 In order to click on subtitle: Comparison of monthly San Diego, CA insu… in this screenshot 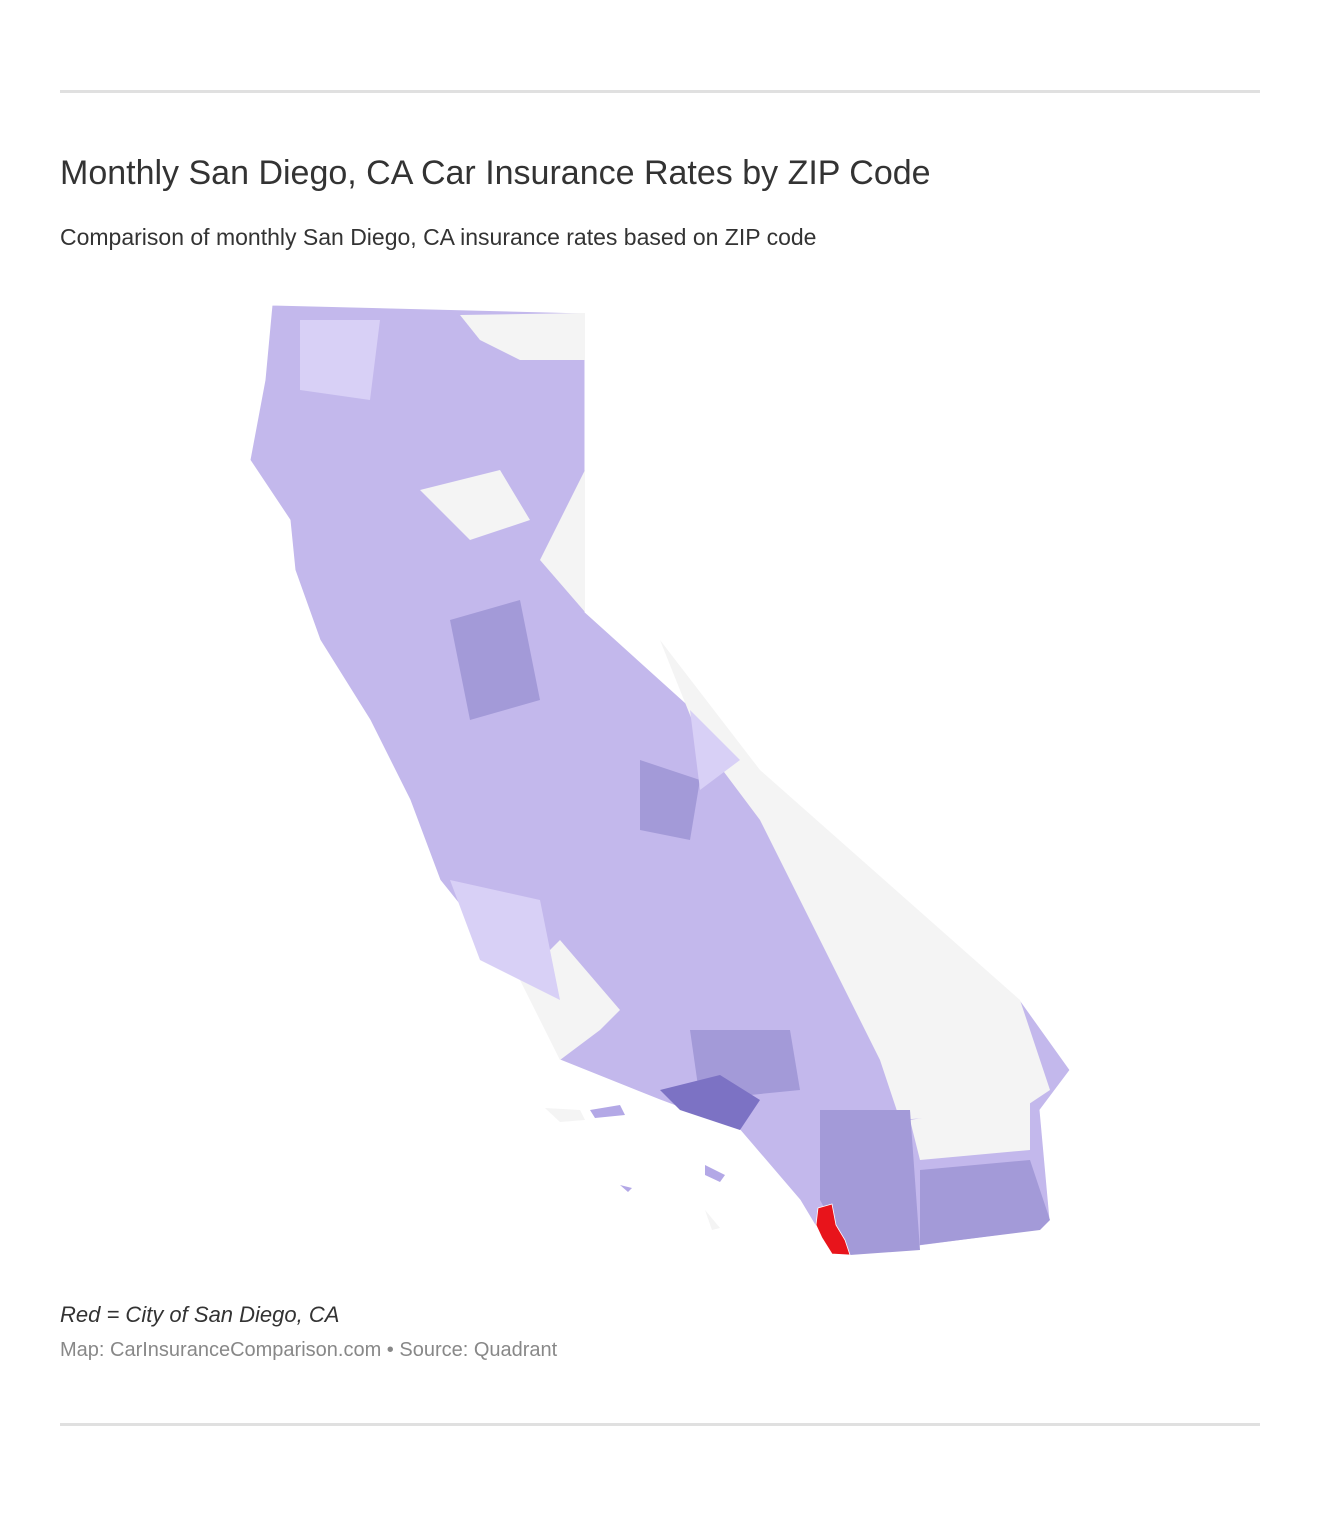, I will do `click(438, 237)`.